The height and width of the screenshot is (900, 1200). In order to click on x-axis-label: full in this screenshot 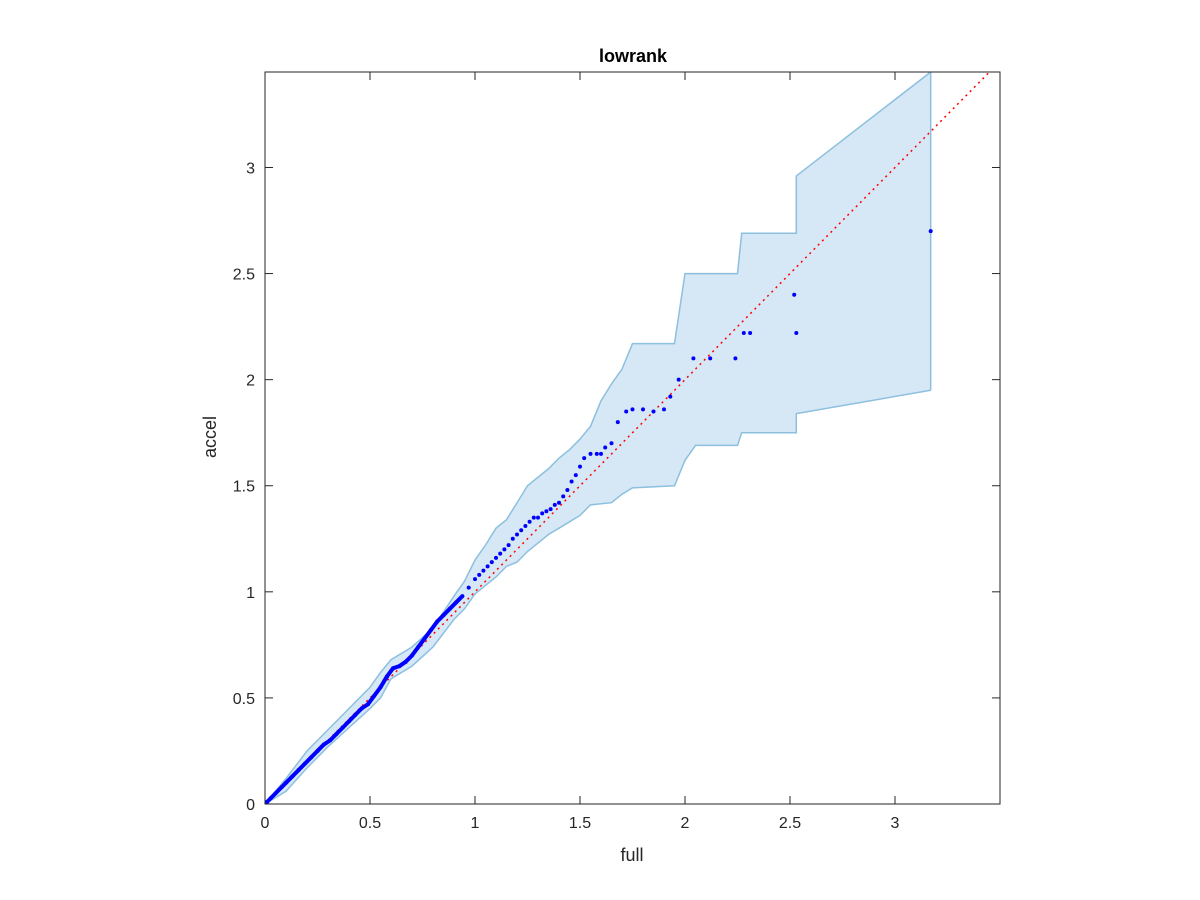, I will do `click(631, 855)`.